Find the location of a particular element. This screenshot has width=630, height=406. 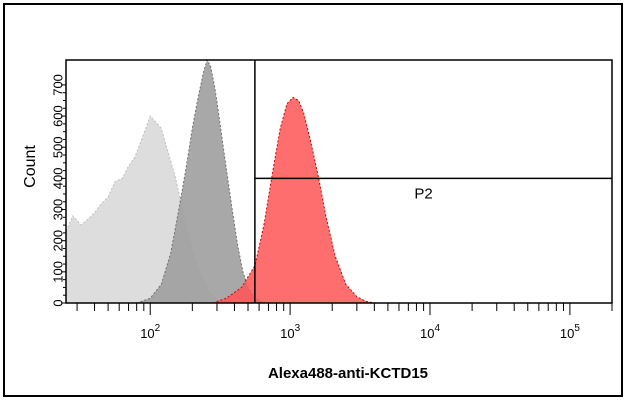

y-tick-label: 500 is located at coordinates (58, 147).